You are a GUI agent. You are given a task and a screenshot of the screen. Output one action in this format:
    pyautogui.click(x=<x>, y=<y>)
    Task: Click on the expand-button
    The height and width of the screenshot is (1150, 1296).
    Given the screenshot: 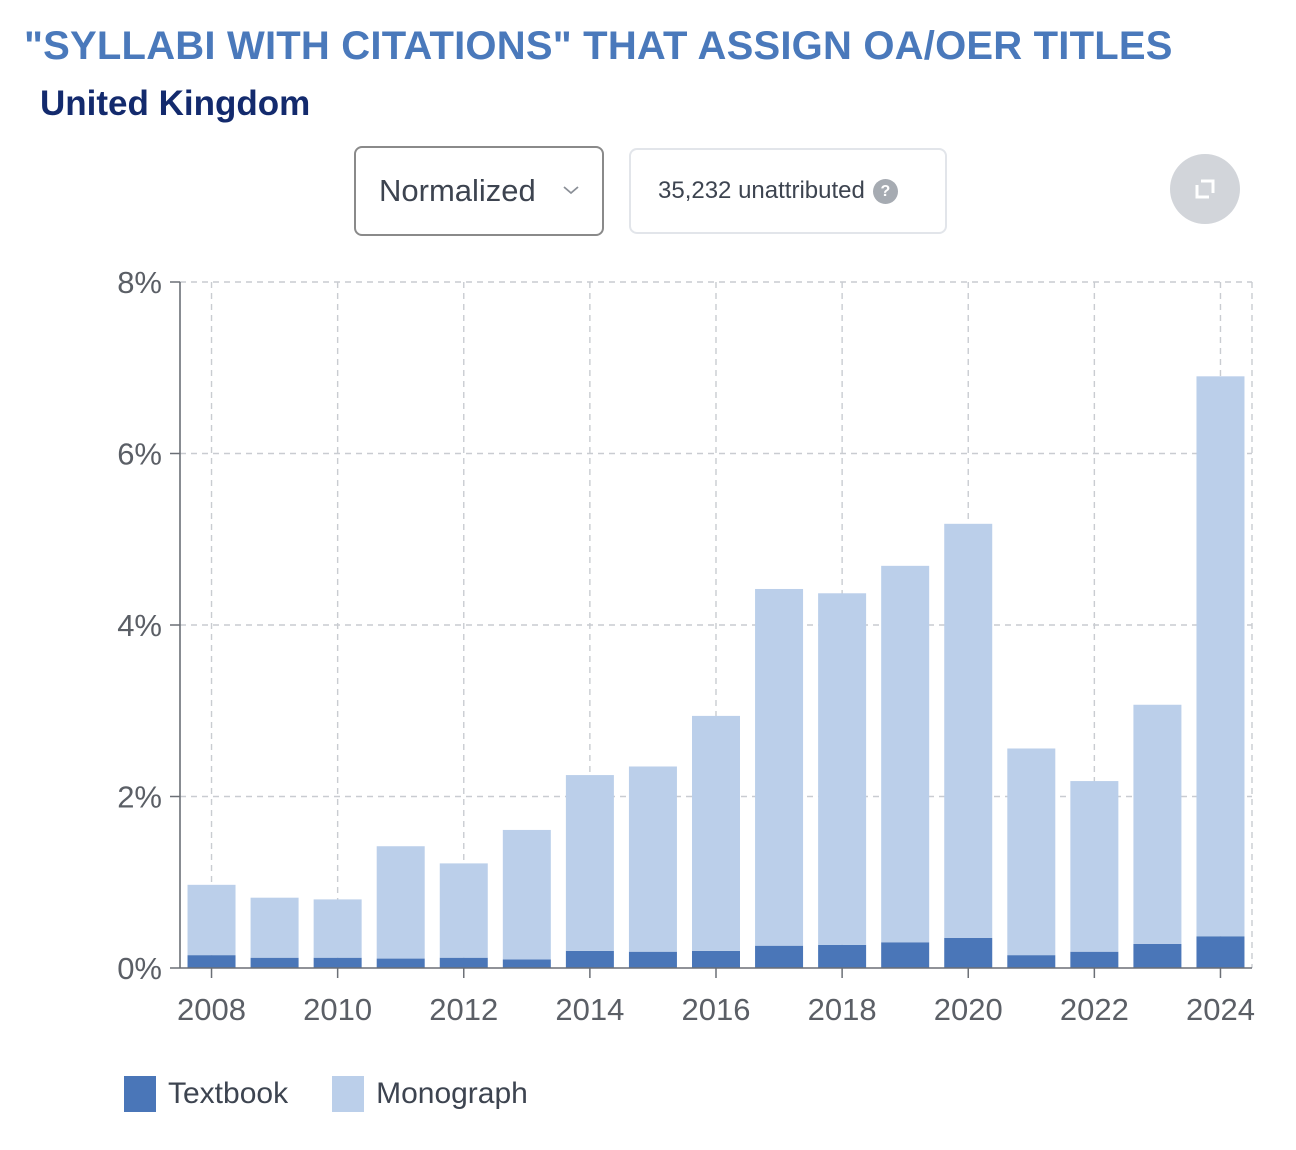 What is the action you would take?
    pyautogui.click(x=1205, y=189)
    